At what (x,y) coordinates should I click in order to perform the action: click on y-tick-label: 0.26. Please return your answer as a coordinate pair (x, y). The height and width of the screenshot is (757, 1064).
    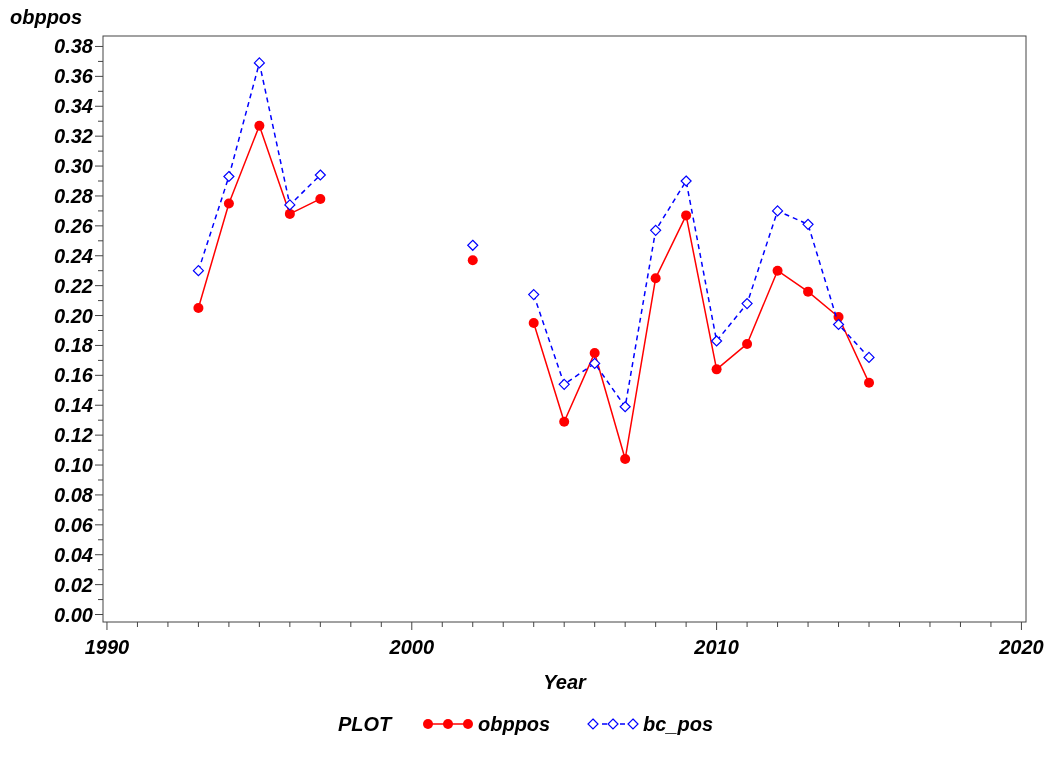
    Looking at the image, I should click on (74, 225).